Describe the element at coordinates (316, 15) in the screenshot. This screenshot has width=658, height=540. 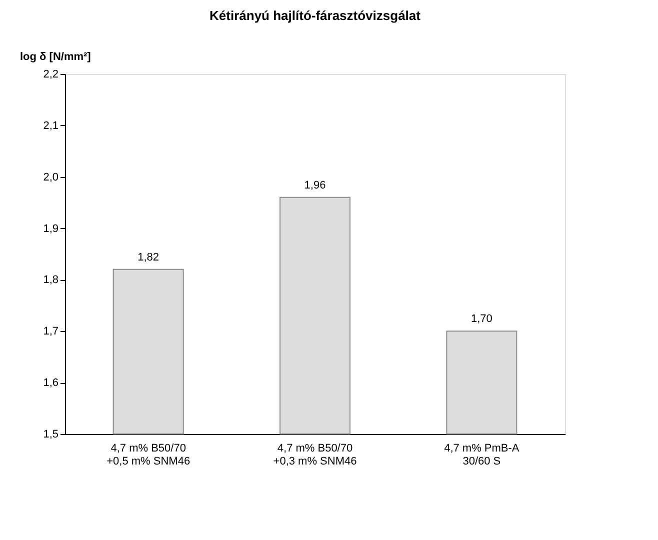
I see `chart-title: Kétirányú hajlító-fárasztóvizsgálat` at that location.